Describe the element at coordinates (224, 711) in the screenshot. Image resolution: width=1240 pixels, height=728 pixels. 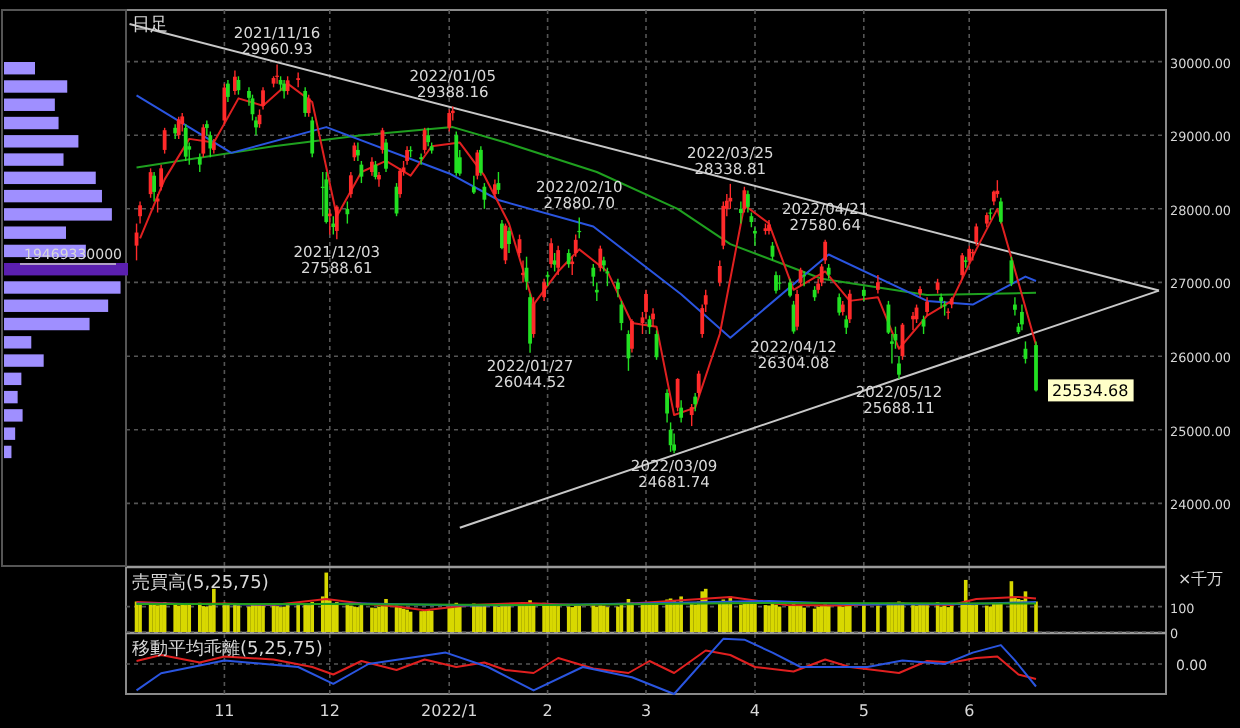
I see `x-tick-label: 11` at that location.